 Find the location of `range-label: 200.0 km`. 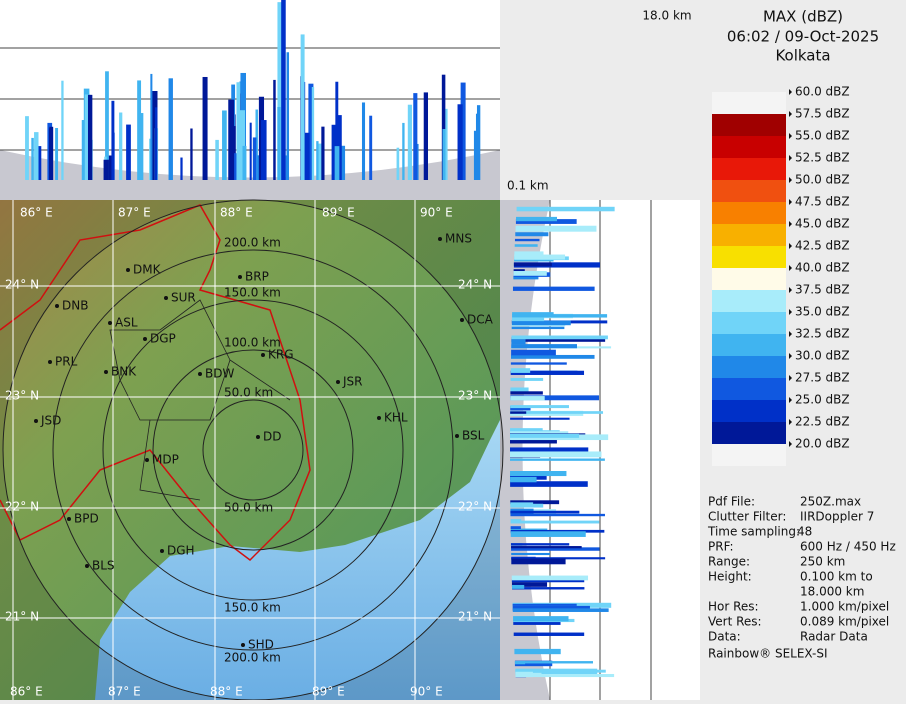

range-label: 200.0 km is located at coordinates (252, 658).